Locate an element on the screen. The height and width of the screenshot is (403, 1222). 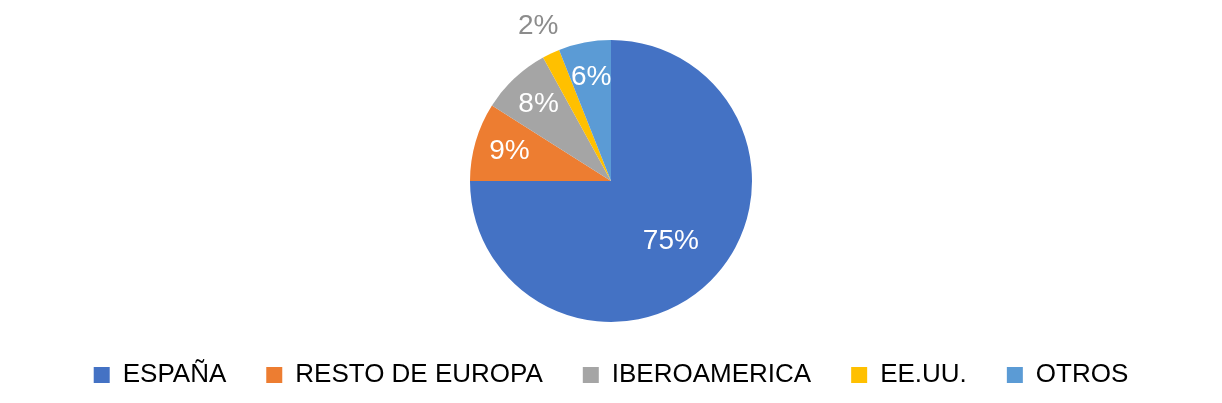
data-label: 75% is located at coordinates (670, 239).